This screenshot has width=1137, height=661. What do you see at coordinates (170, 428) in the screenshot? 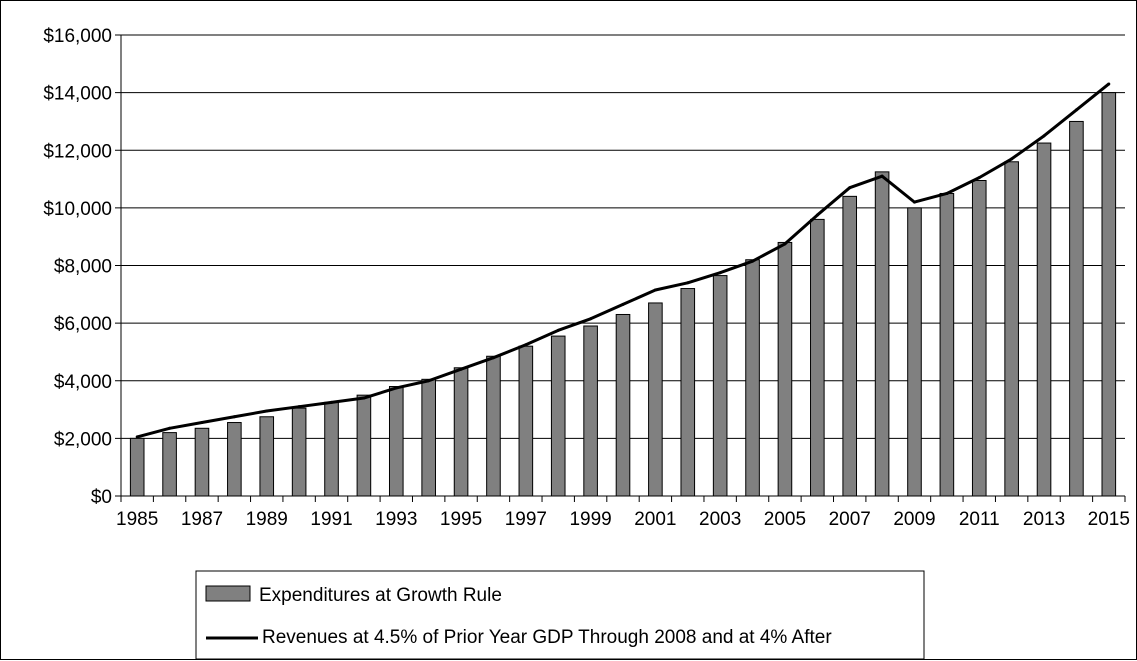
I see `revenues-point-1986` at bounding box center [170, 428].